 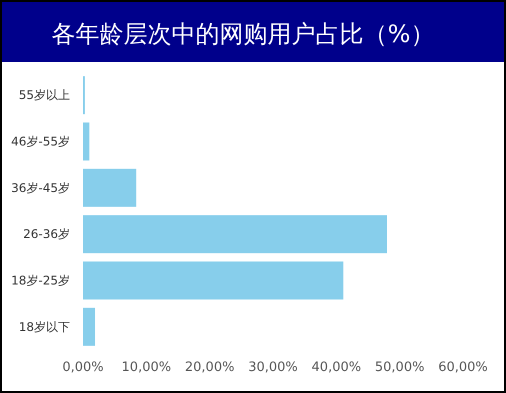 What do you see at coordinates (40, 187) in the screenshot?
I see `y-tick-label: 36岁-45岁` at bounding box center [40, 187].